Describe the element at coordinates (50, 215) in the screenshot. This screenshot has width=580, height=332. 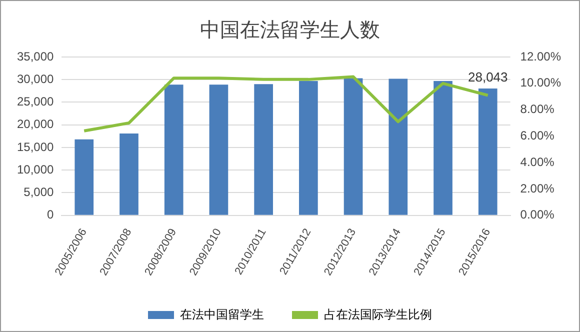
I see `y-tick-label: 0` at that location.